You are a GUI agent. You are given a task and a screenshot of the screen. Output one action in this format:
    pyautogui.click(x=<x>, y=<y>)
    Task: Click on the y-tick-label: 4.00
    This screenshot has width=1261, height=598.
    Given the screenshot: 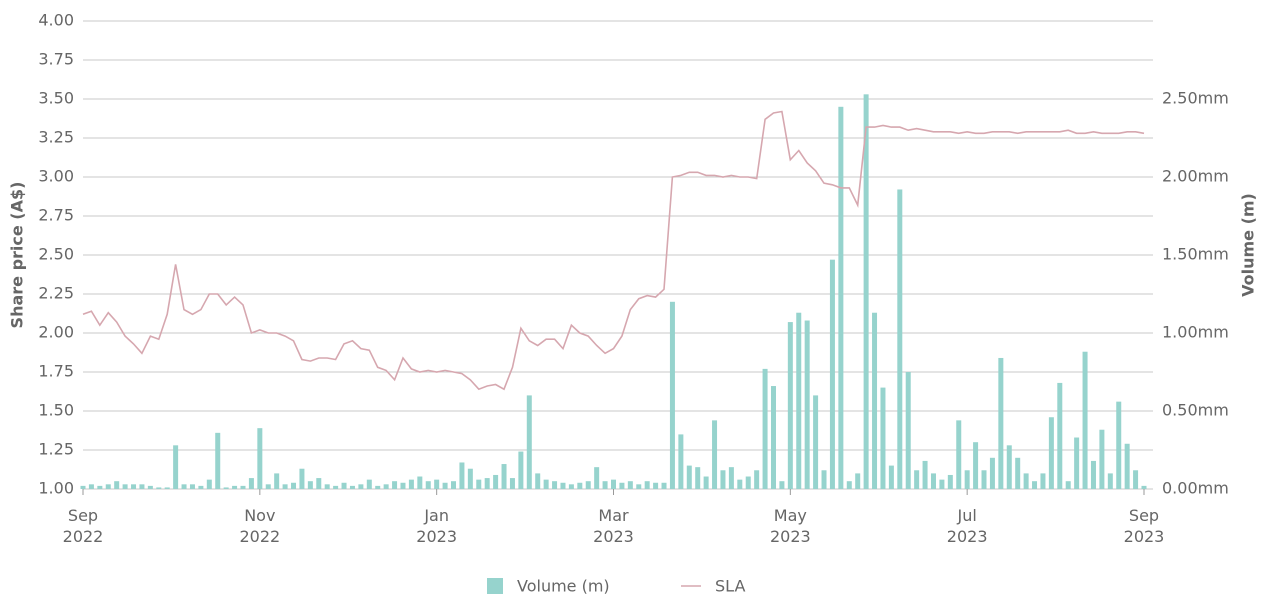 What is the action you would take?
    pyautogui.click(x=56, y=20)
    